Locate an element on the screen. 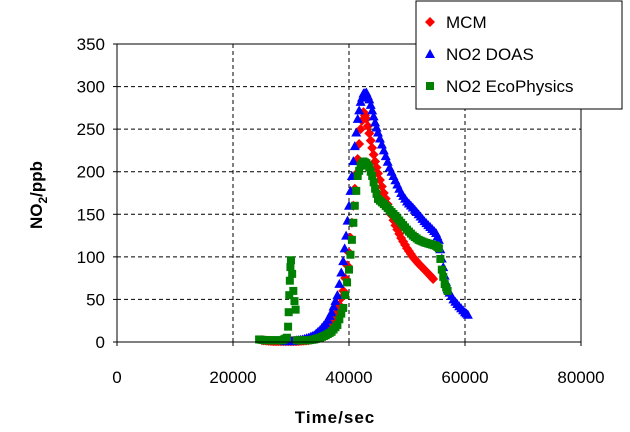 This screenshot has width=630, height=432. x-tick-label: 40000 is located at coordinates (348, 377).